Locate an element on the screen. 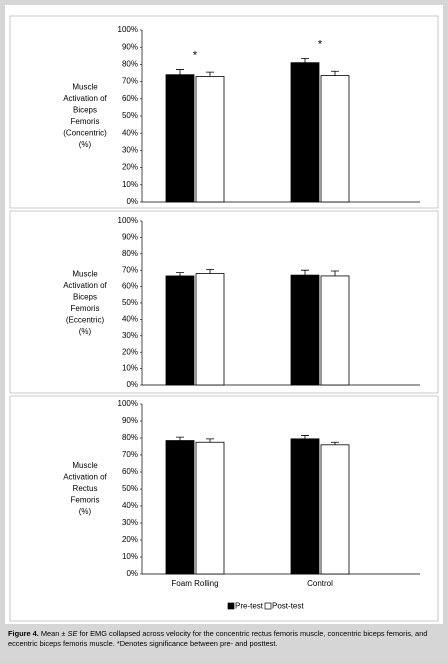 The width and height of the screenshot is (448, 663). y-axis-label: (Concentric) is located at coordinates (85, 132).